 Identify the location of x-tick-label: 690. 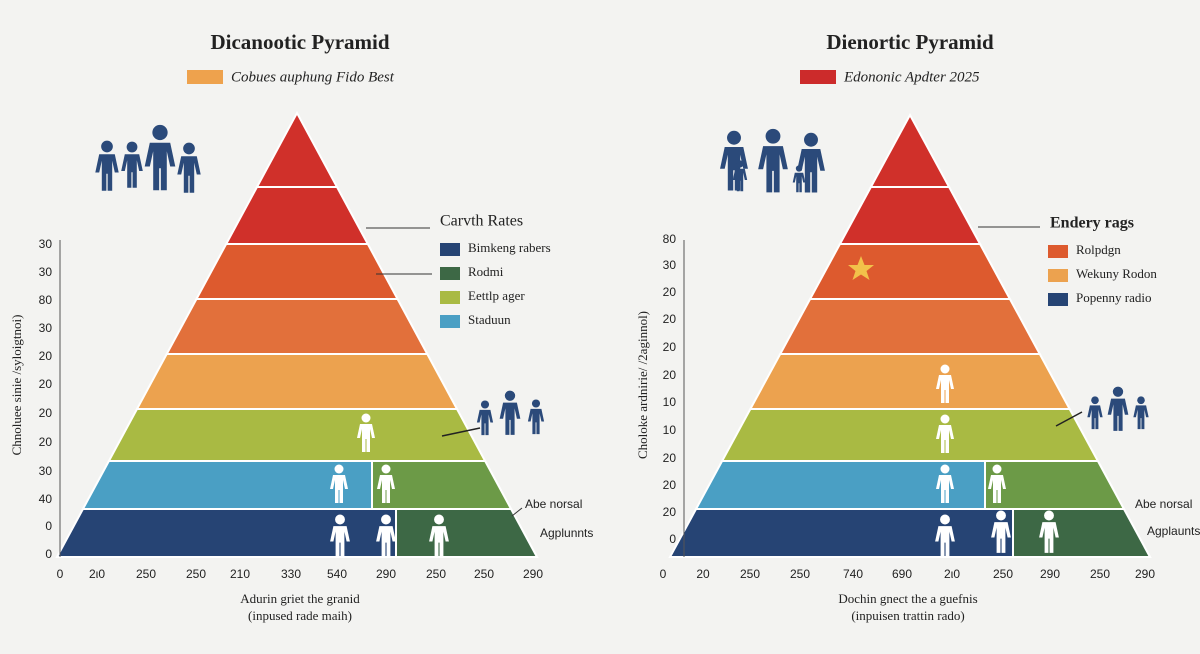
(902, 574).